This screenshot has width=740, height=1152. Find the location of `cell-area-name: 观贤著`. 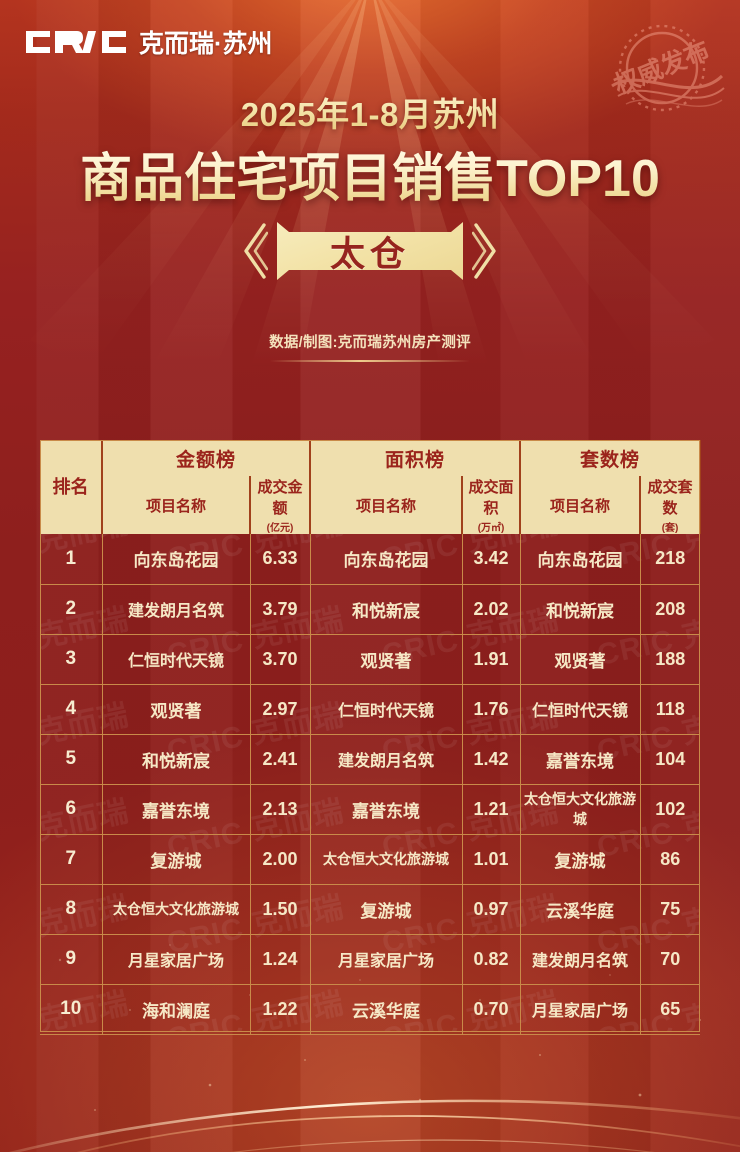

cell-area-name: 观贤著 is located at coordinates (386, 659).